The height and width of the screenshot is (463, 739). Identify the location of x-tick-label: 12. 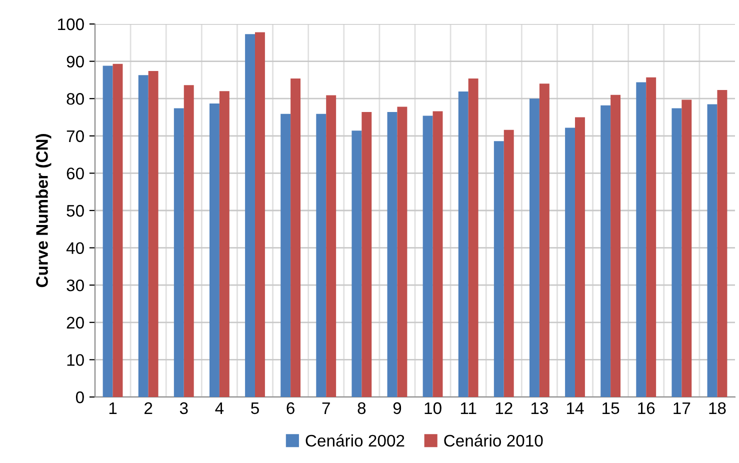
(504, 408).